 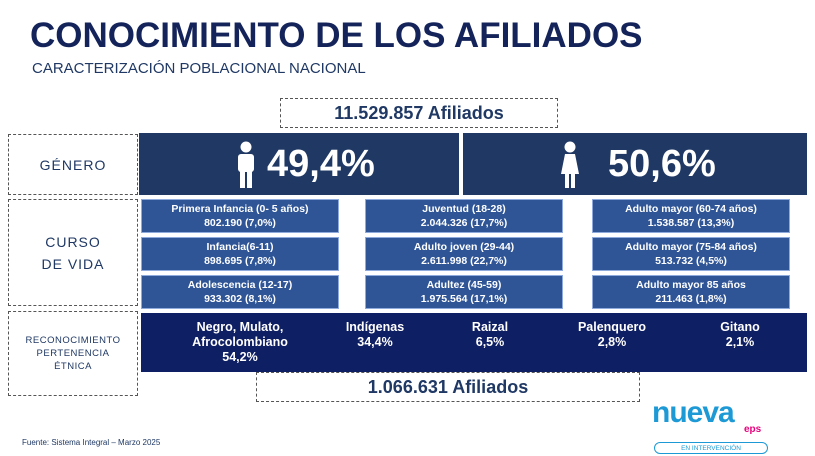 What do you see at coordinates (199, 68) in the screenshot?
I see `subtitle: CARACTERIZACIÓN POBLACIONAL NACIONAL` at bounding box center [199, 68].